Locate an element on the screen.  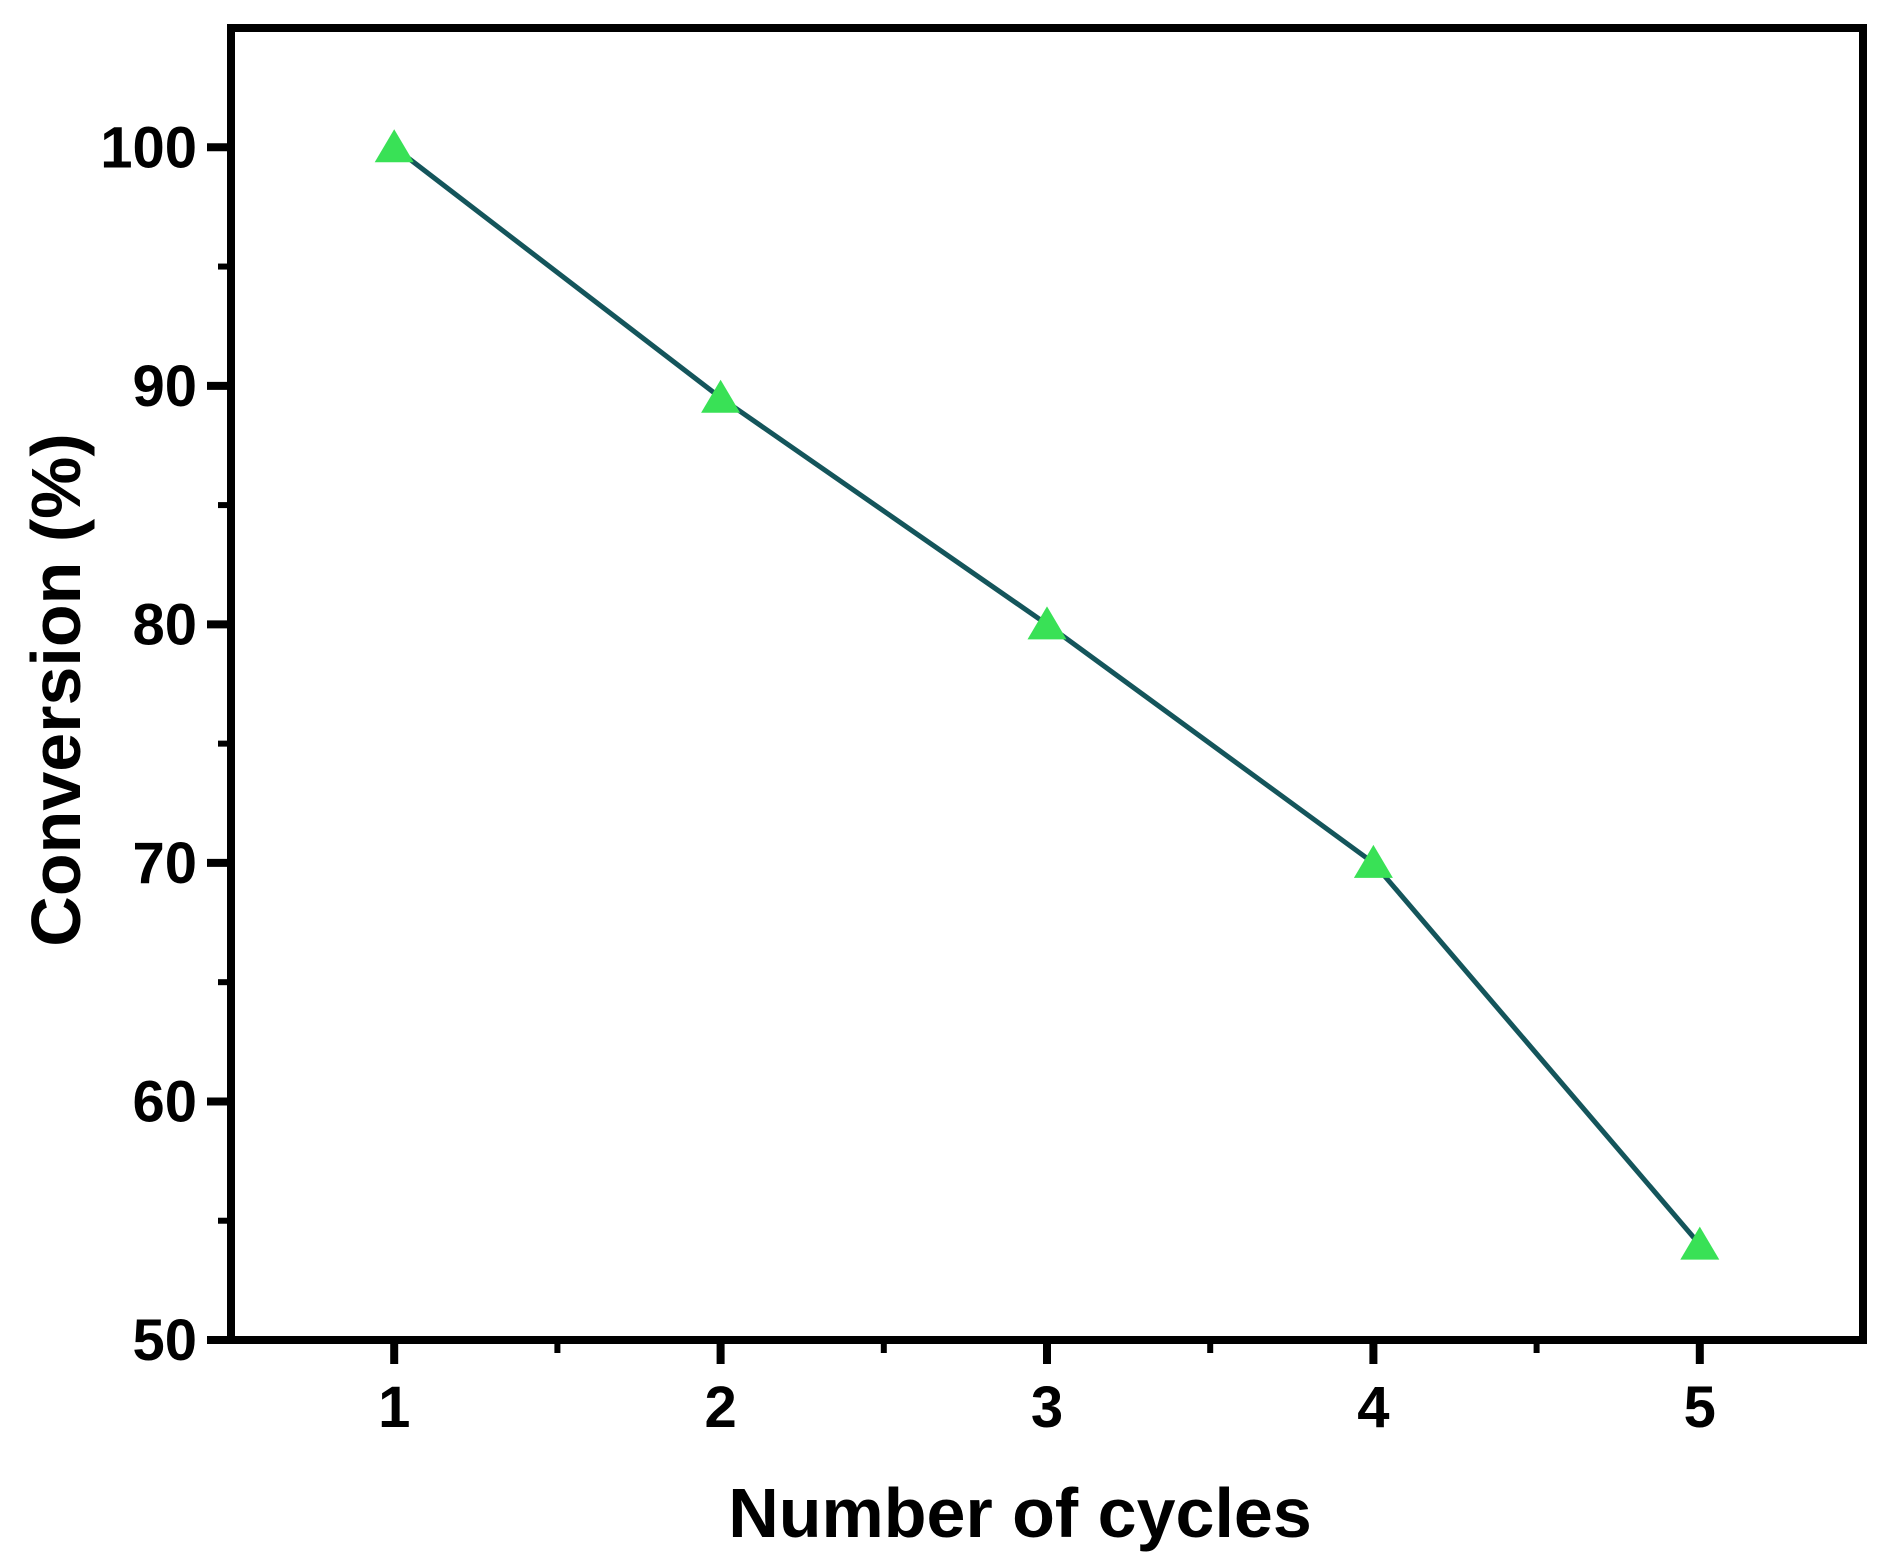
y-axis-minor-ticks is located at coordinates (224, 743).